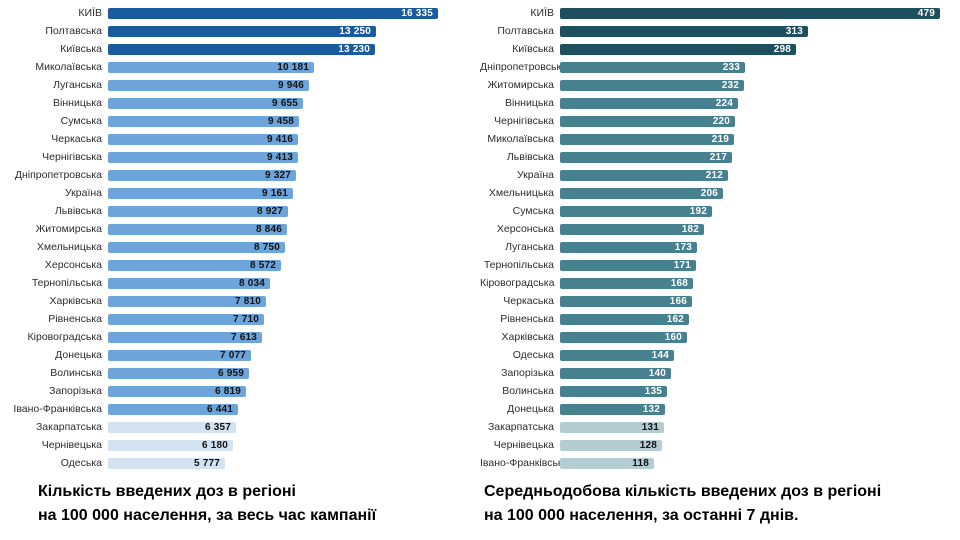  I want to click on bar: 10 181, so click(211, 67).